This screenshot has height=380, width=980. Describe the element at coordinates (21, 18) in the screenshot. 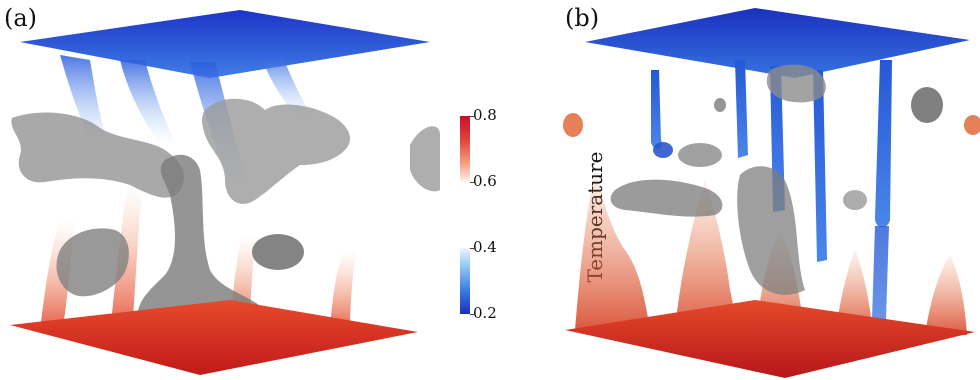

I see `panel-label-a: (a)` at that location.